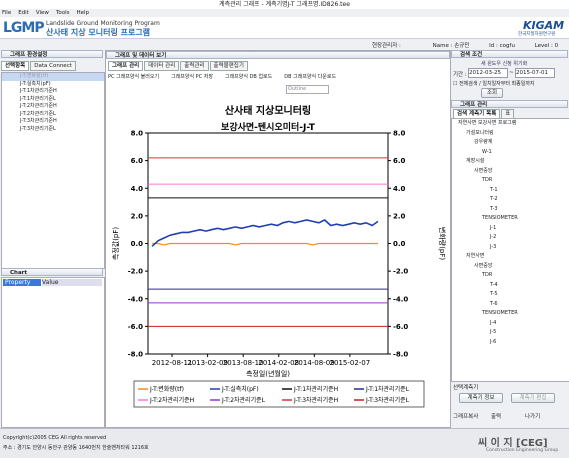  What do you see at coordinates (315, 389) in the screenshot?
I see `legend-label: J-T:1차관리기준H` at bounding box center [315, 389].